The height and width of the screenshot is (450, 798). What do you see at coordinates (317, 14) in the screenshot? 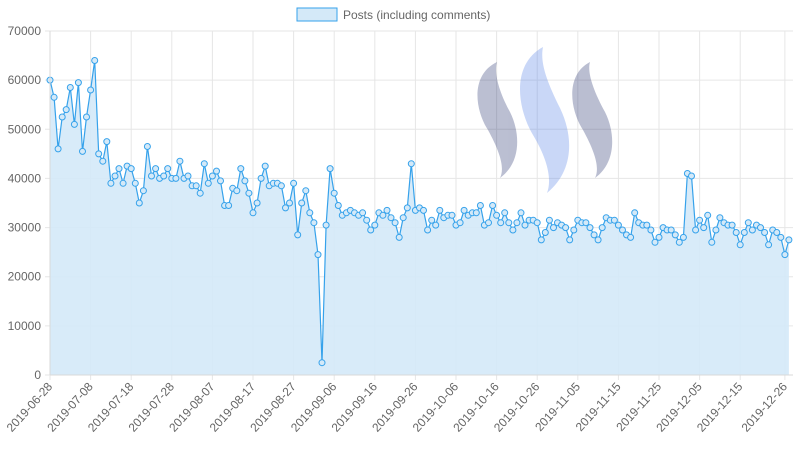
I see `legend-swatch` at bounding box center [317, 14].